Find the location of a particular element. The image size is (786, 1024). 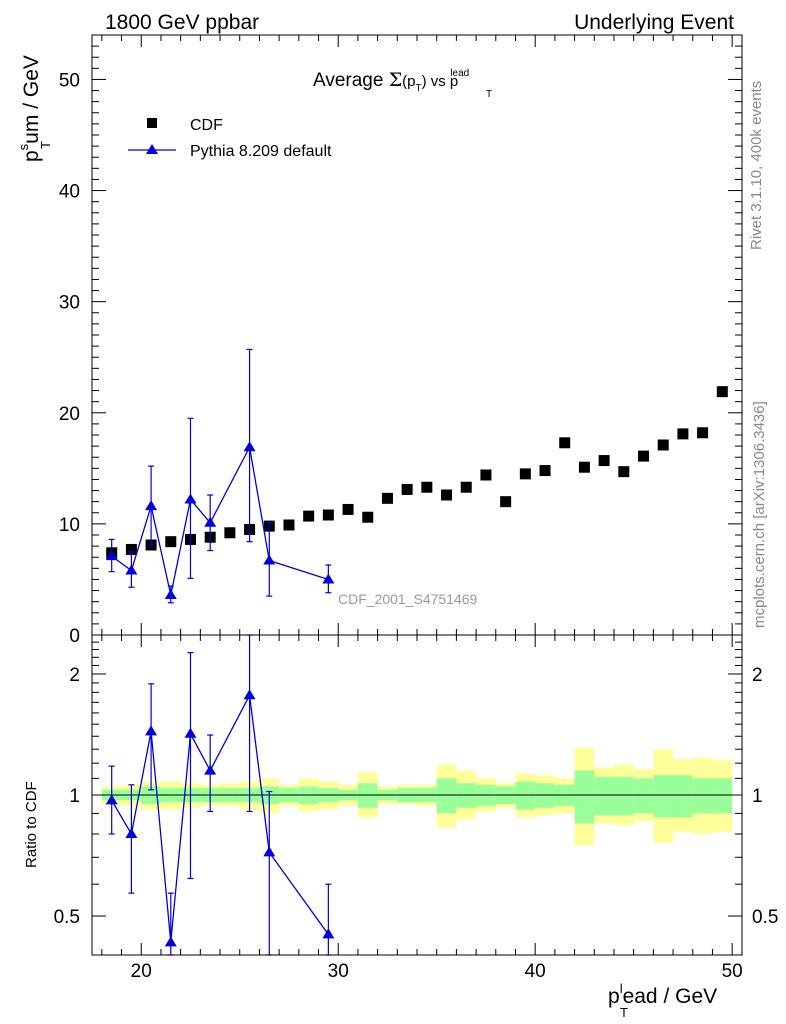

svg-text: plead / GeV is located at coordinates (662, 994).